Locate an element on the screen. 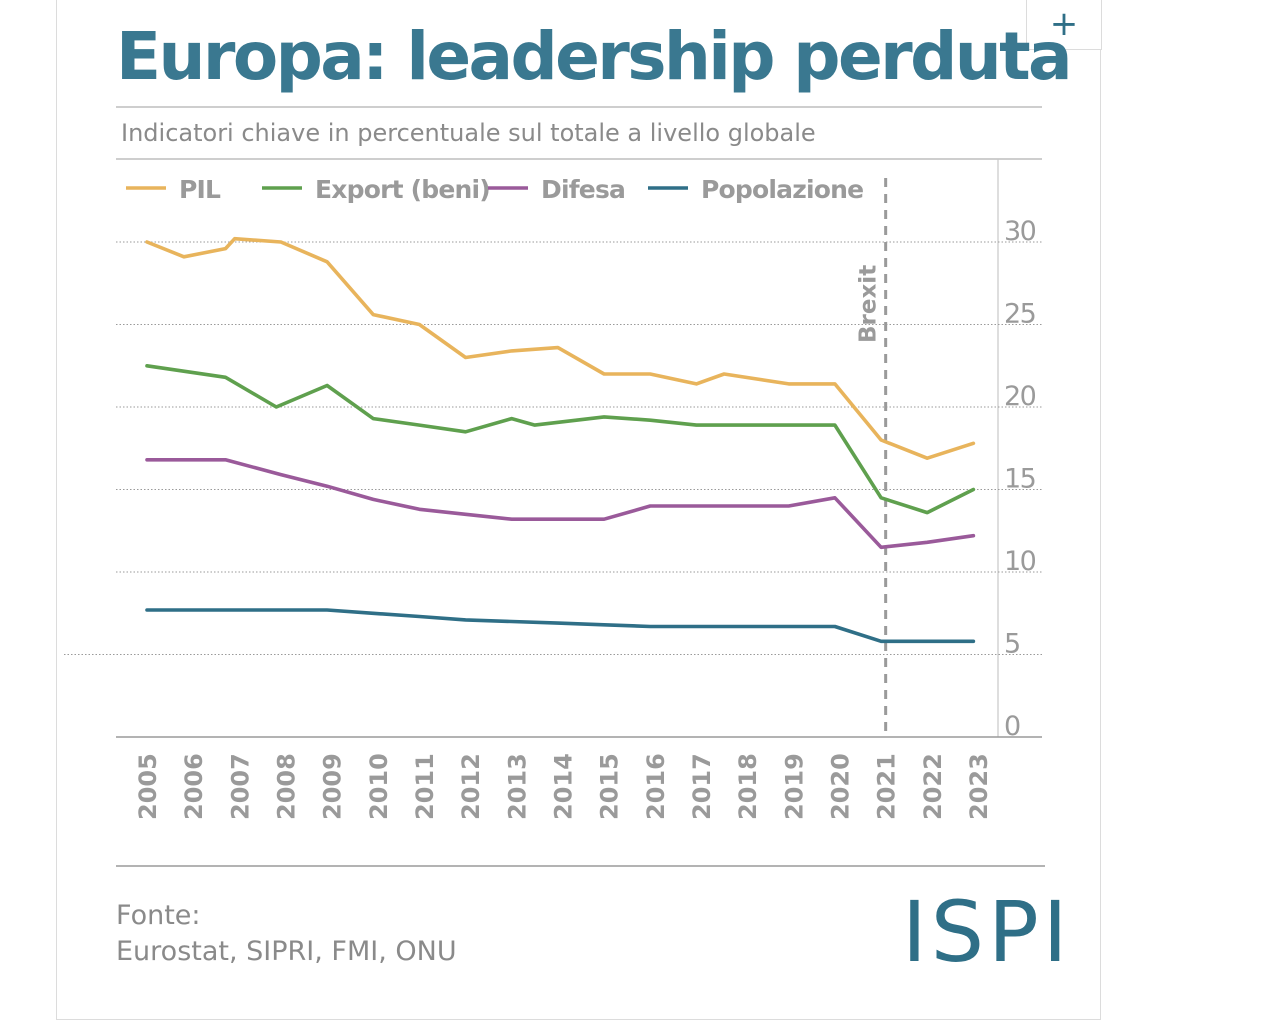 The width and height of the screenshot is (1284, 1034). legend-label: Popolazione is located at coordinates (782, 189).